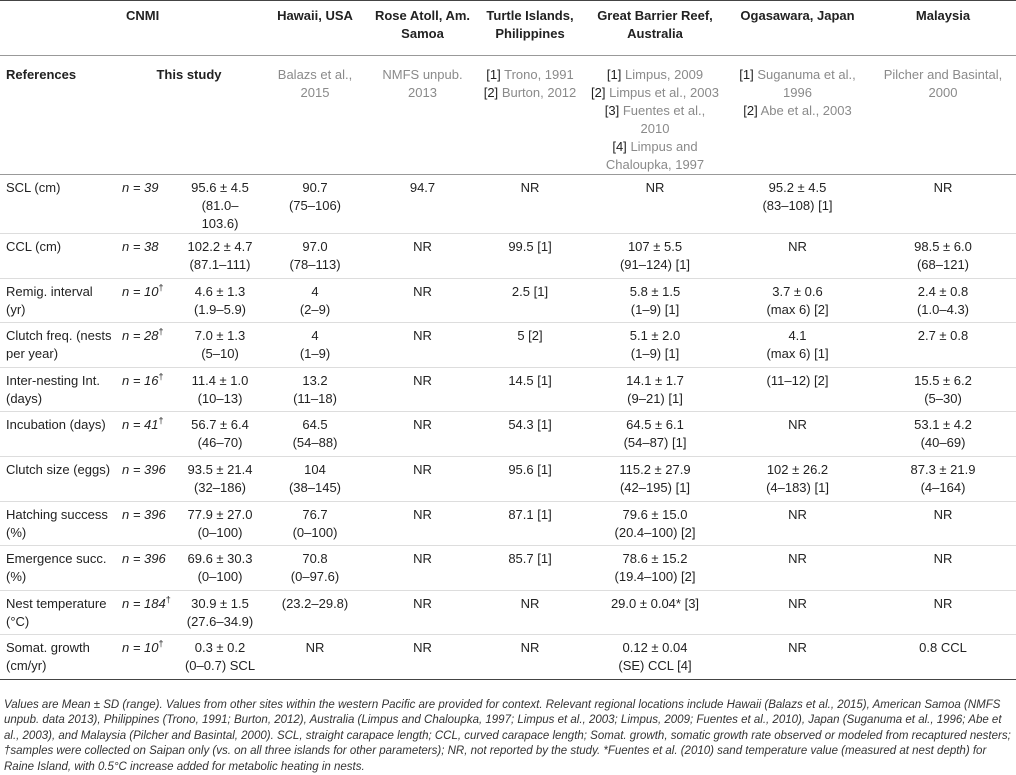 The height and width of the screenshot is (775, 1016). What do you see at coordinates (189, 75) in the screenshot?
I see `reference-line: This study` at bounding box center [189, 75].